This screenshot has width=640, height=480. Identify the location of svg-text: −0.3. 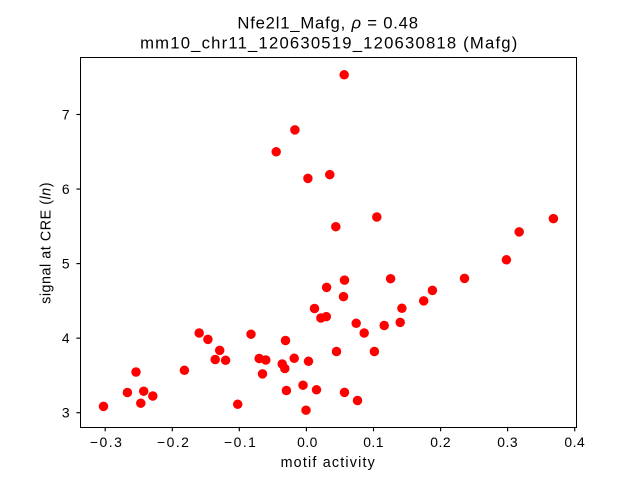
(106, 442).